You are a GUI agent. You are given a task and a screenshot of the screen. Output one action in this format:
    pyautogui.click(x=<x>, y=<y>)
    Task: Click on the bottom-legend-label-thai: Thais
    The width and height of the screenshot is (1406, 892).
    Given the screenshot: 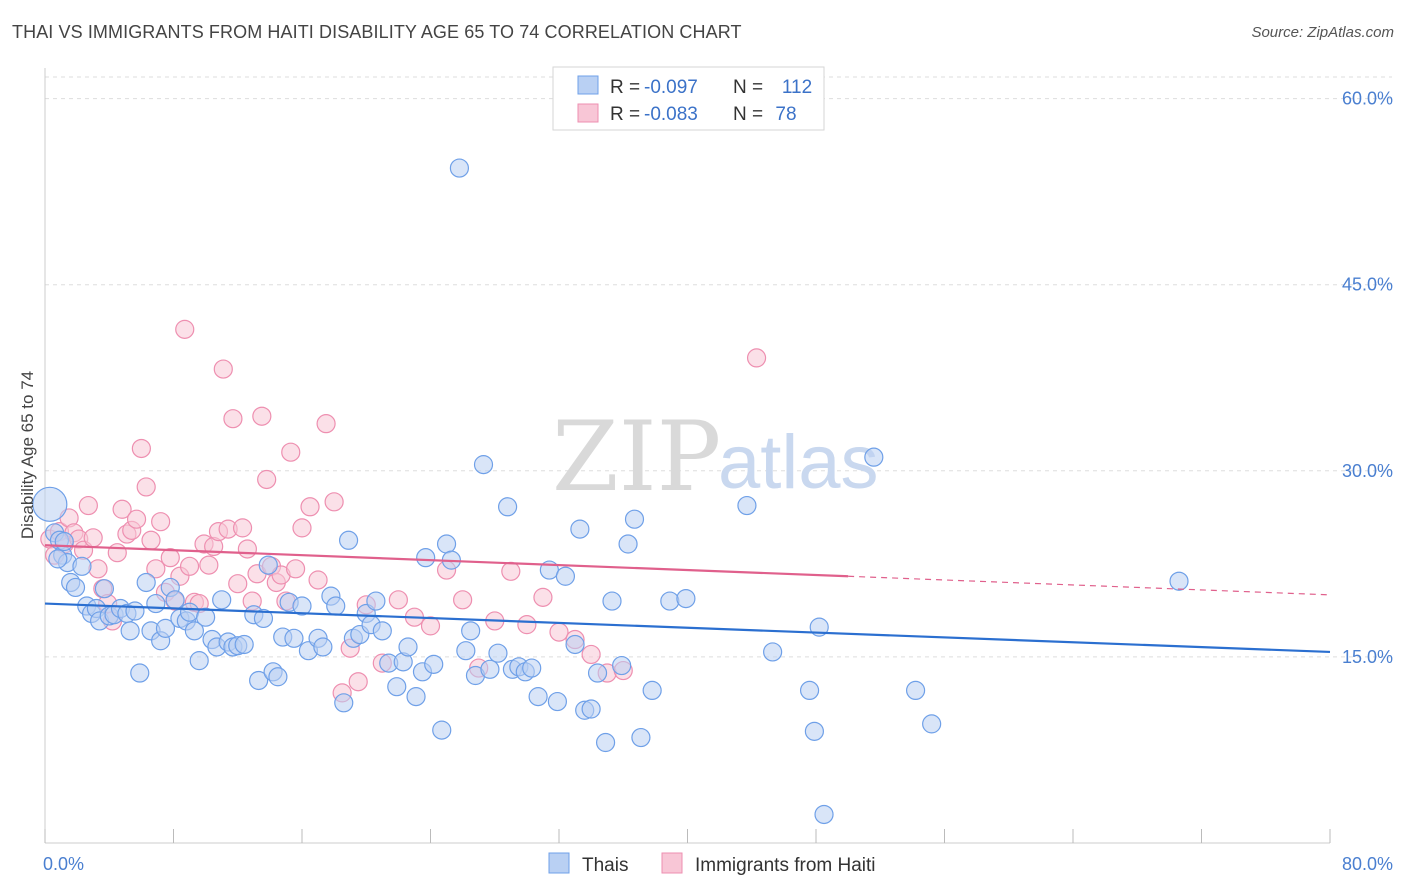 What is the action you would take?
    pyautogui.click(x=605, y=865)
    